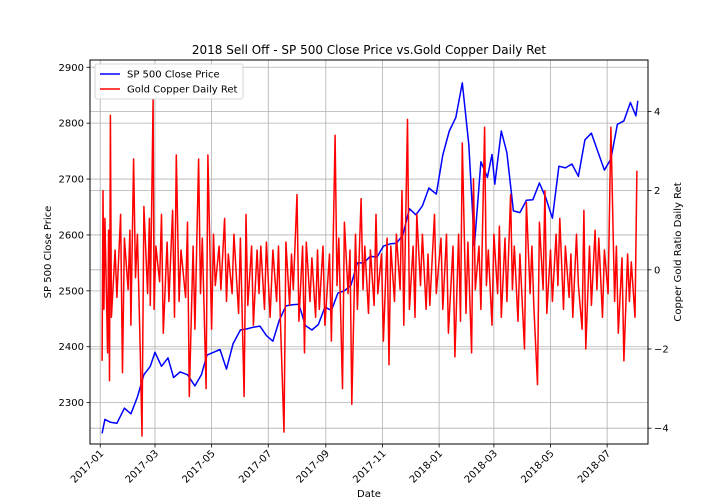  What do you see at coordinates (426, 466) in the screenshot?
I see `x-tick-label: 2018-01` at bounding box center [426, 466].